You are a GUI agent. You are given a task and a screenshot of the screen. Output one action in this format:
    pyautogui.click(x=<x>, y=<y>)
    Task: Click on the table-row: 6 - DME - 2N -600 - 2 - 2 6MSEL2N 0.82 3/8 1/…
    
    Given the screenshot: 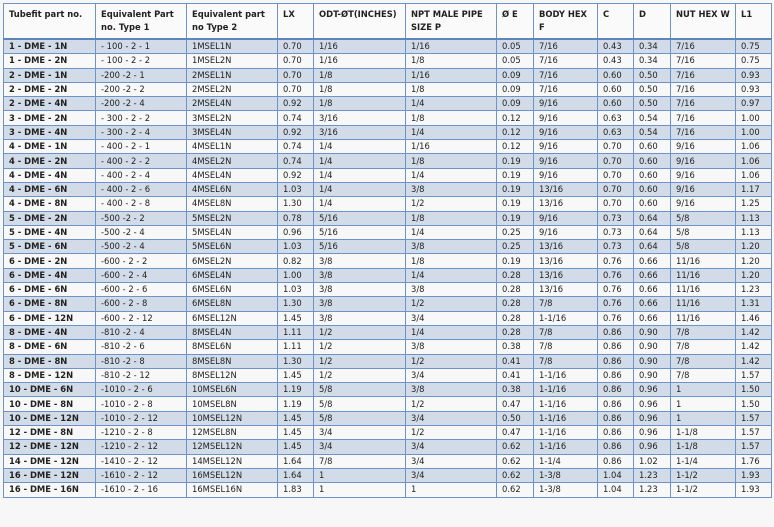 What is the action you would take?
    pyautogui.click(x=387, y=261)
    